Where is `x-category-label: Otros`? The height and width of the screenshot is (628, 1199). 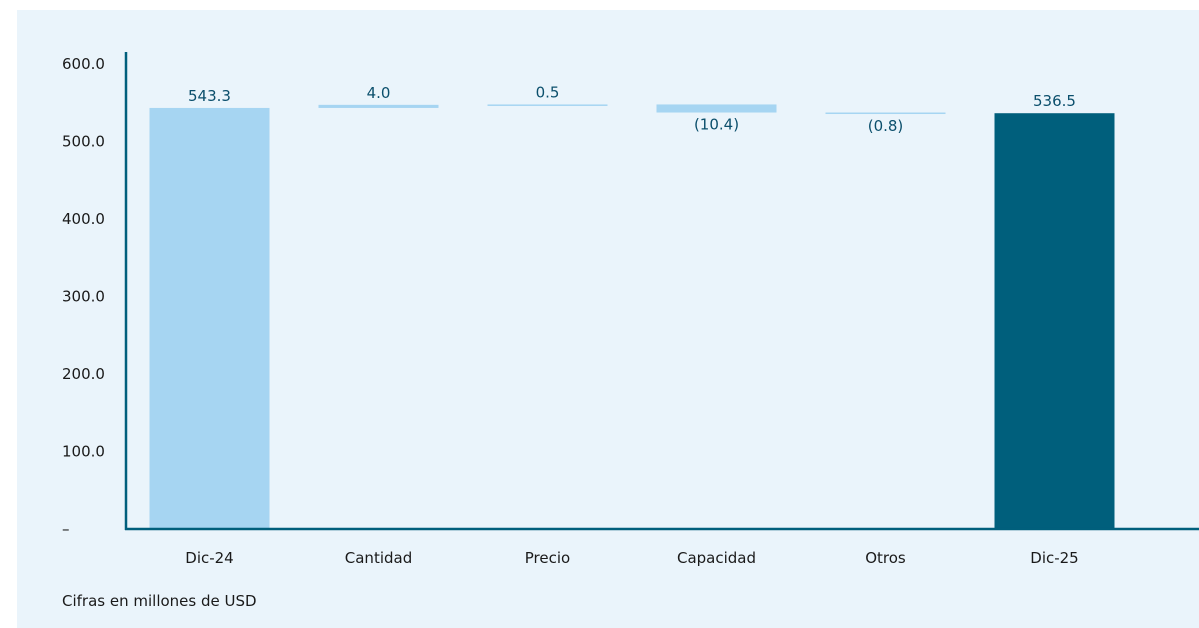
x-category-label: Otros is located at coordinates (885, 558).